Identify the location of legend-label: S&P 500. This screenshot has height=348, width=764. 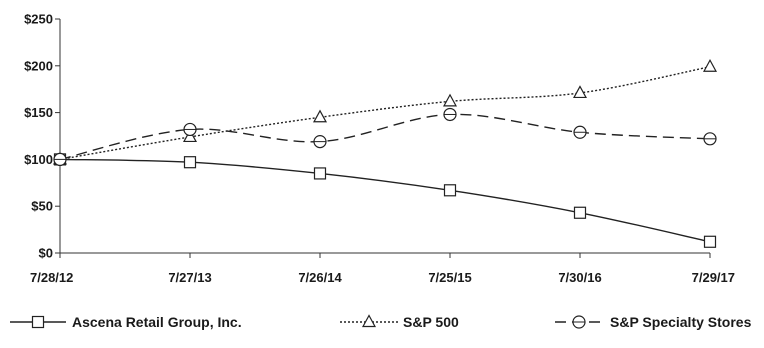
(431, 322).